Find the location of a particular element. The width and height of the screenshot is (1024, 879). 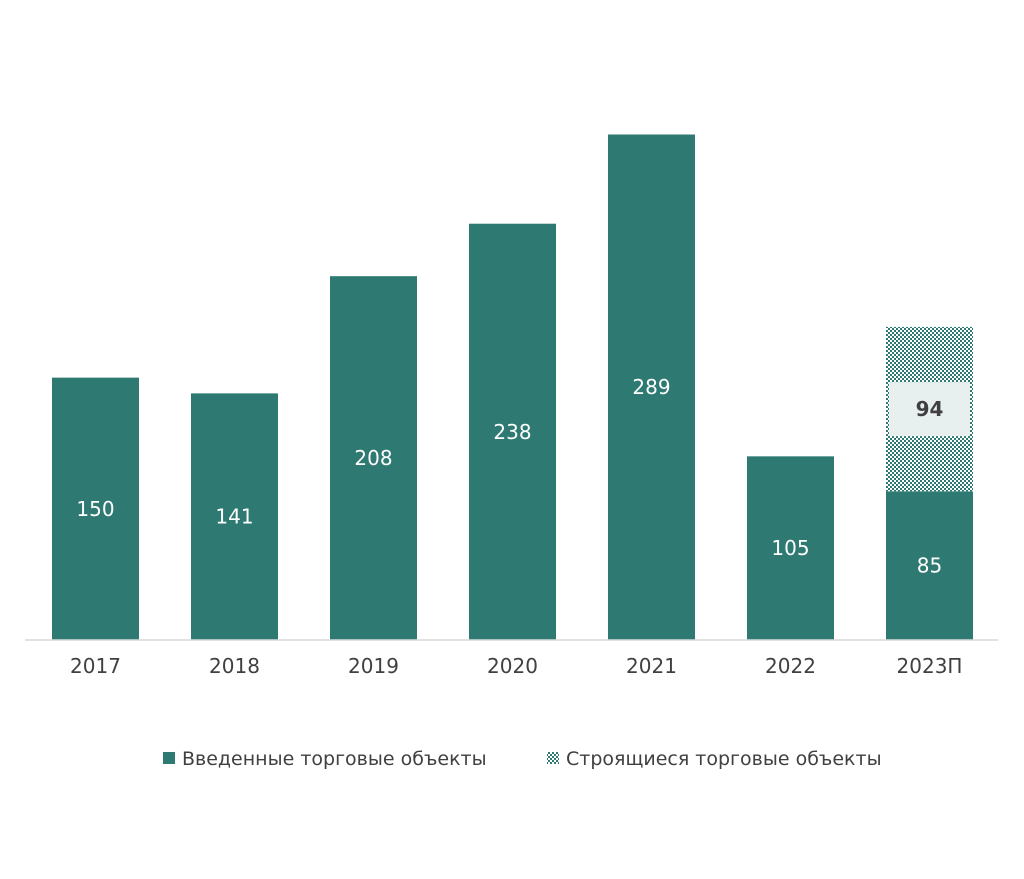

data-label-completed-2019: 208 is located at coordinates (373, 458).